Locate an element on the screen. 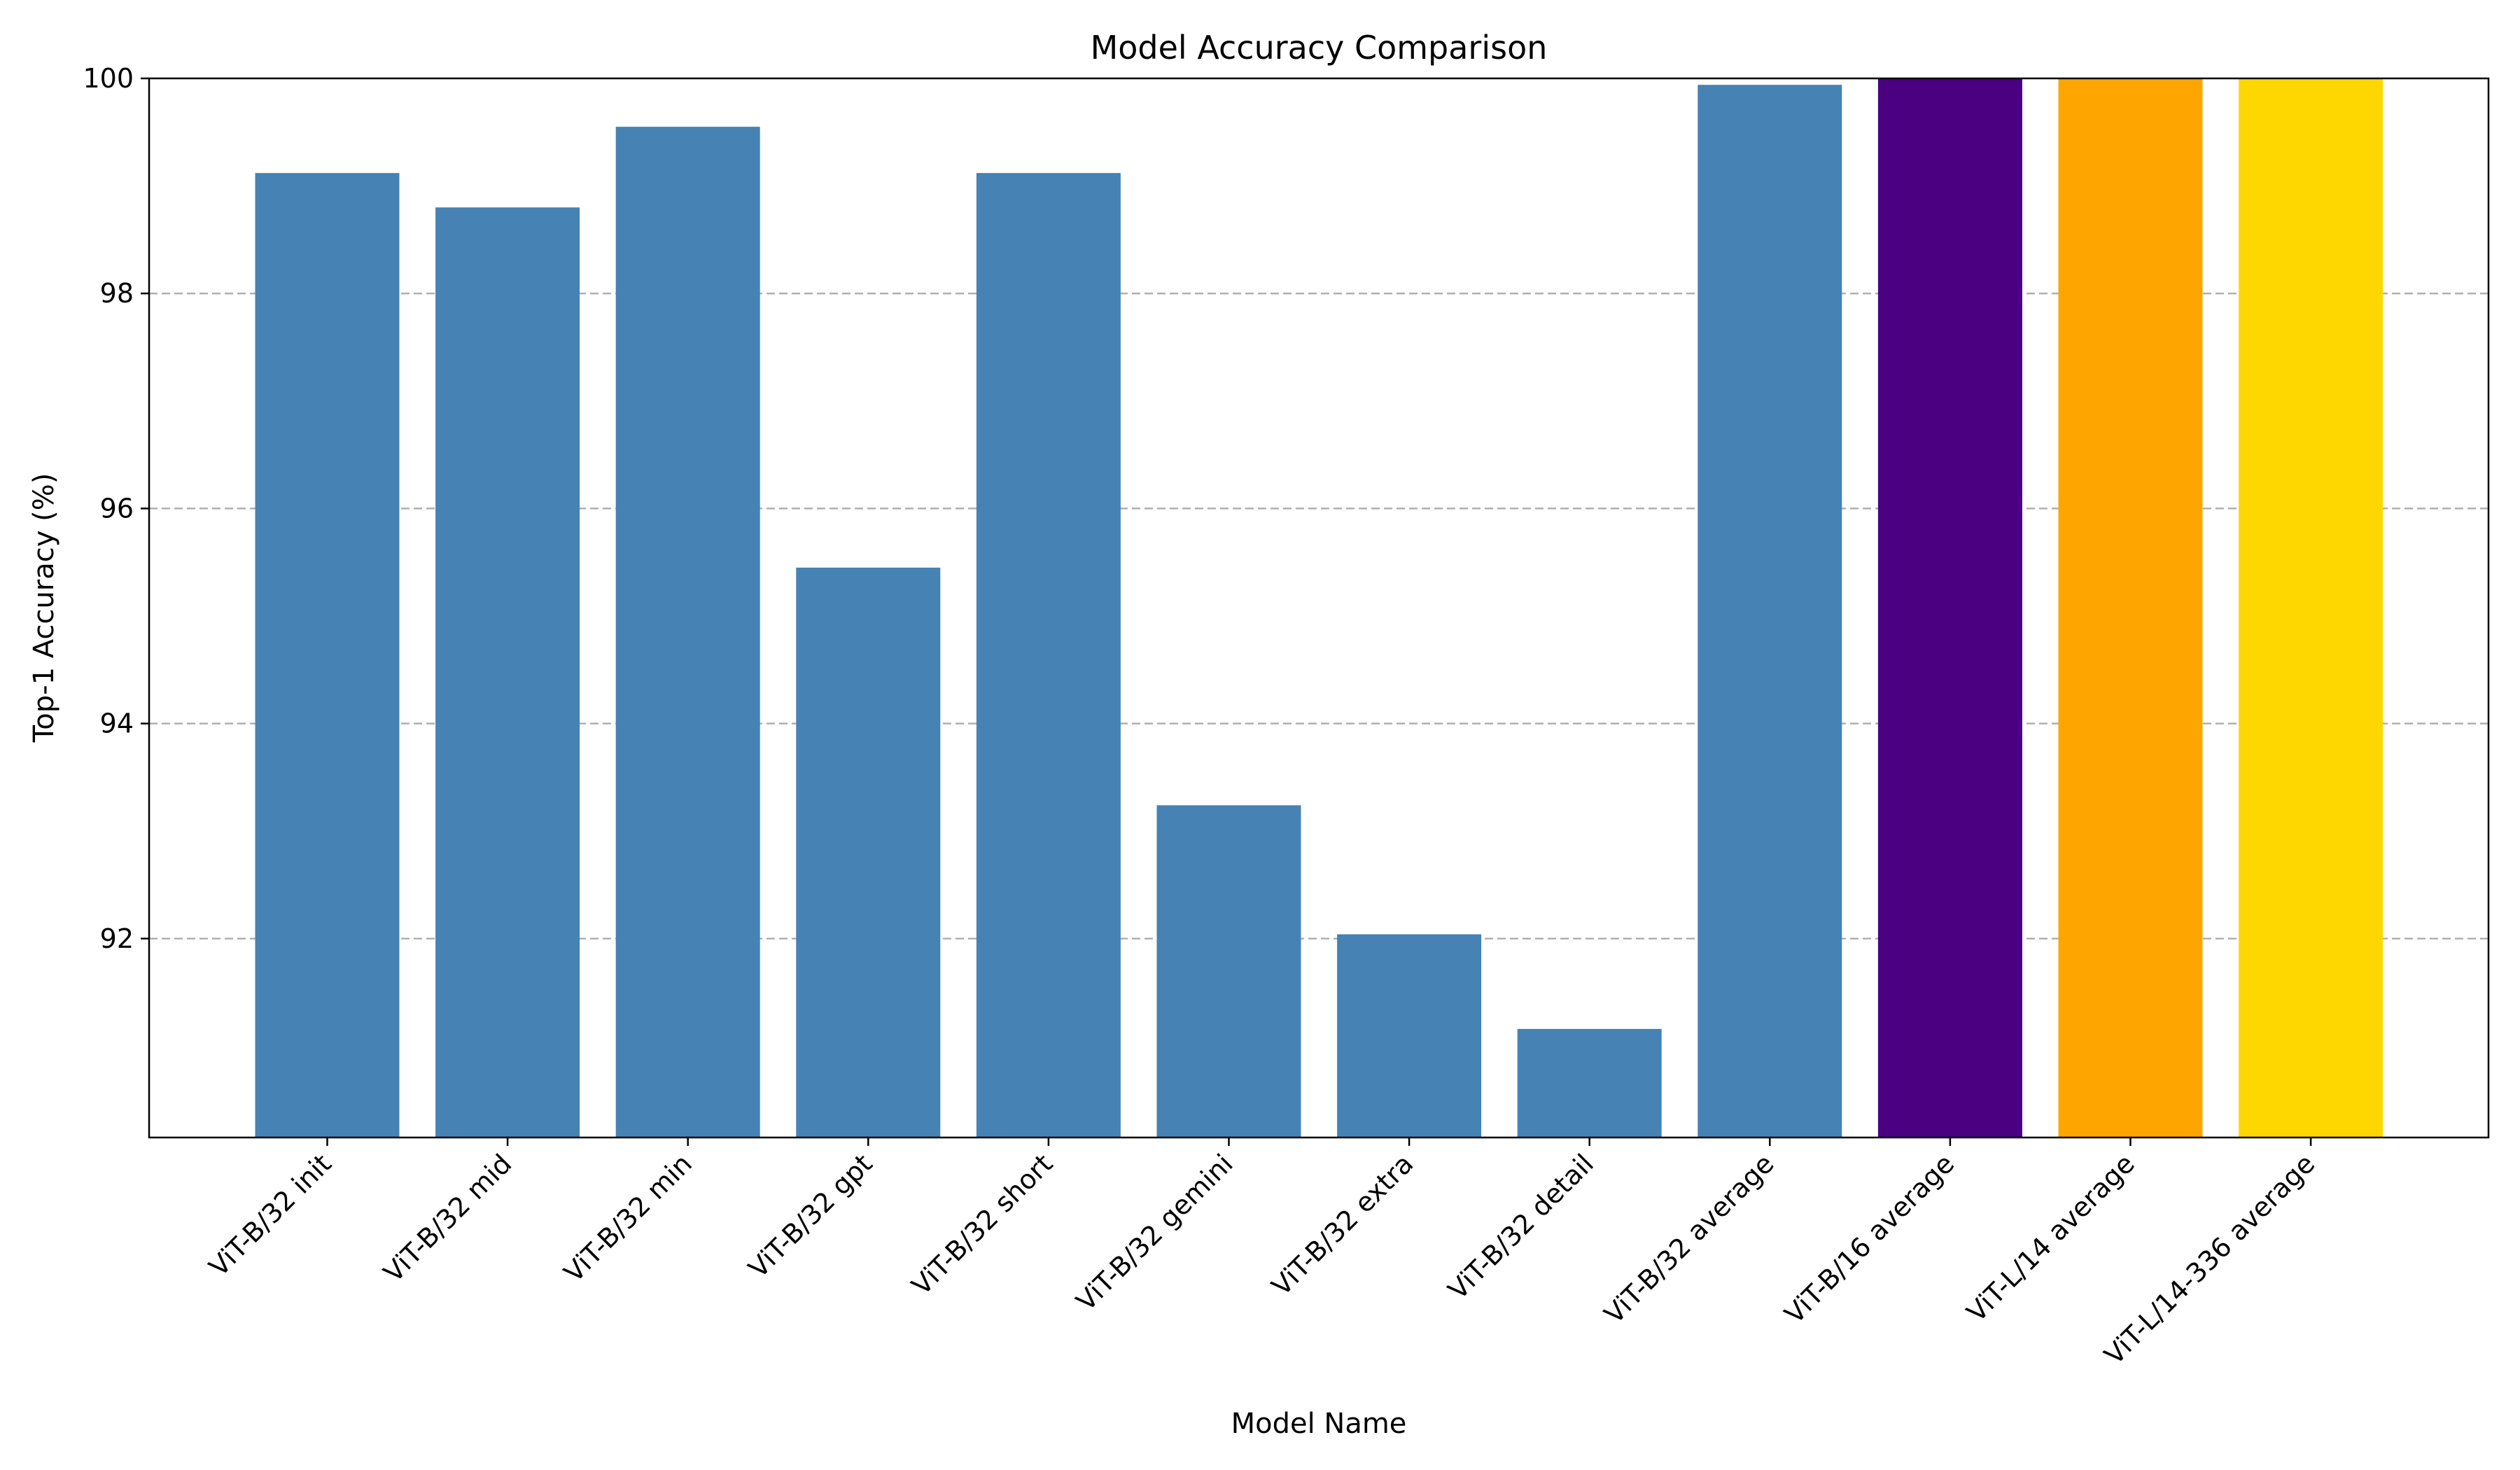 The image size is (2520, 1470). x-tick-label: ViT-B/32 extra is located at coordinates (1342, 1224).